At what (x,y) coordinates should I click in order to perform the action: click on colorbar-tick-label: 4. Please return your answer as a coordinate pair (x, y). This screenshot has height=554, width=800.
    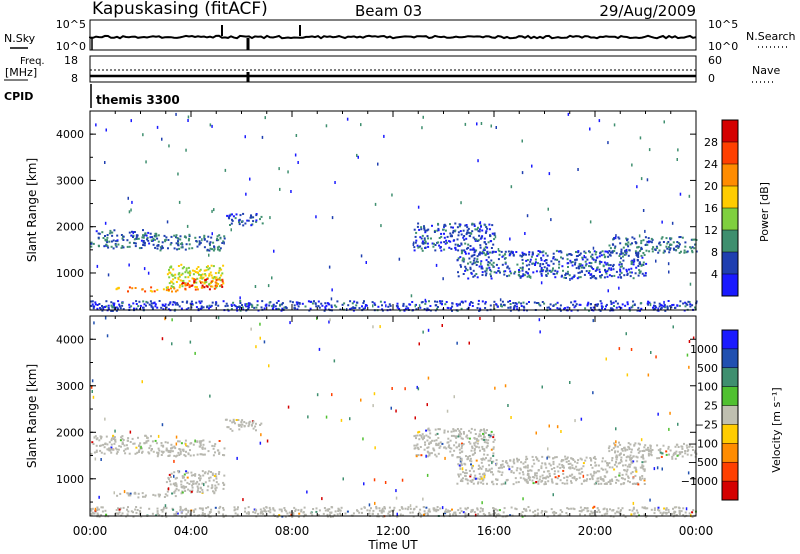
    Looking at the image, I should click on (714, 274).